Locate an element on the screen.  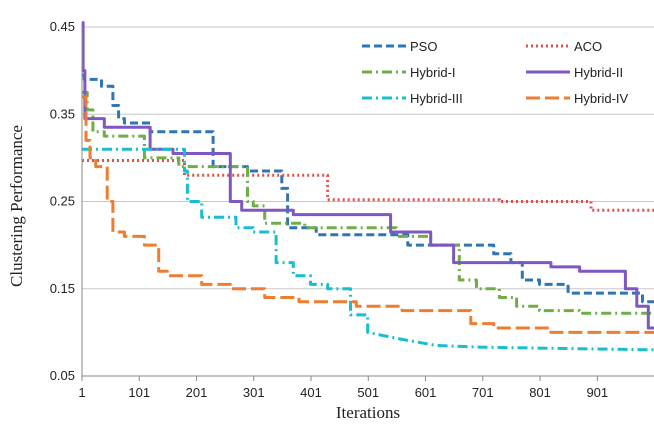
y-tick-label: 0.05 is located at coordinates (62, 375).